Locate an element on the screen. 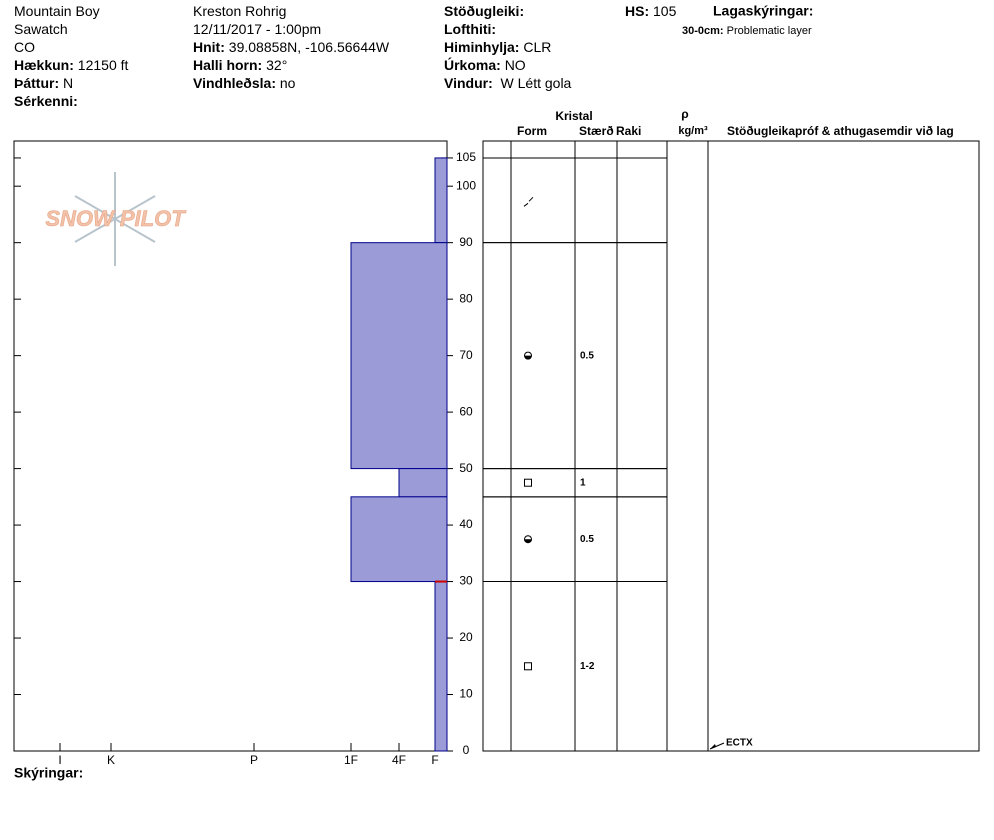 This screenshot has width=994, height=840. header-field: Vindur: W Létt gola is located at coordinates (508, 83).